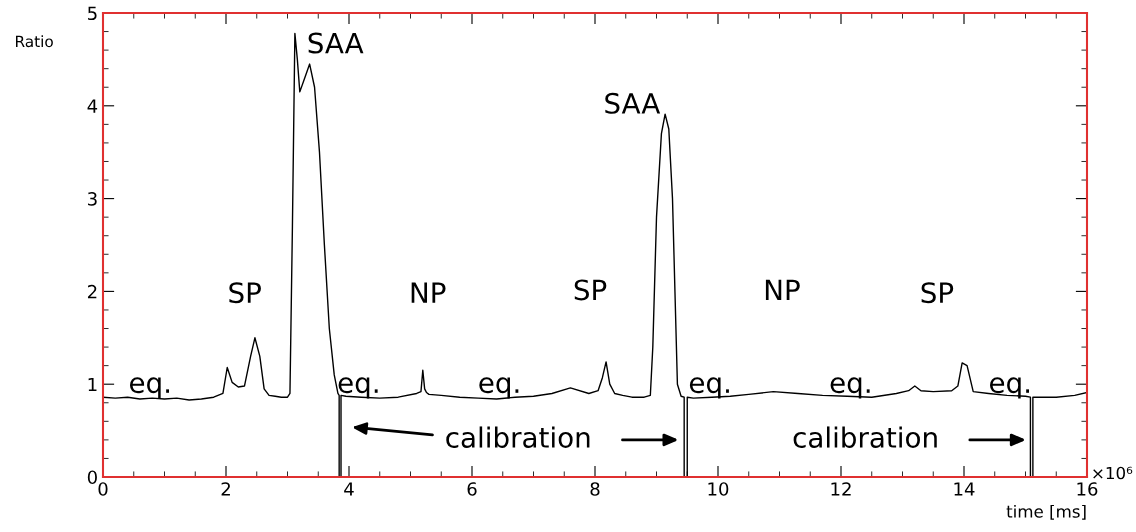 This screenshot has height=532, width=1136. What do you see at coordinates (92, 13) in the screenshot?
I see `y-tick-label: 5` at bounding box center [92, 13].